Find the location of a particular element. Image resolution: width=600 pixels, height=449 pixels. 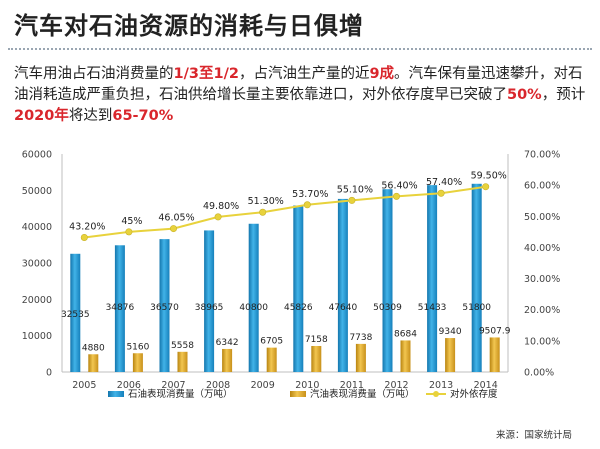

description-highlight-4: 2020年 is located at coordinates (41, 116).